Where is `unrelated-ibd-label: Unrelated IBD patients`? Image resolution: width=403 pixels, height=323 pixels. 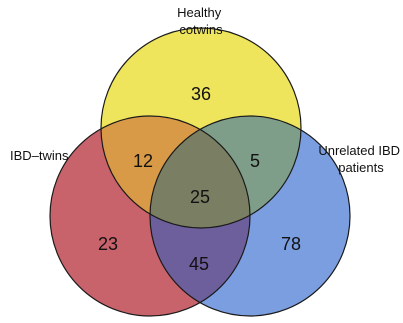
unrelated-ibd-label: Unrelated IBD patients is located at coordinates (360, 159).